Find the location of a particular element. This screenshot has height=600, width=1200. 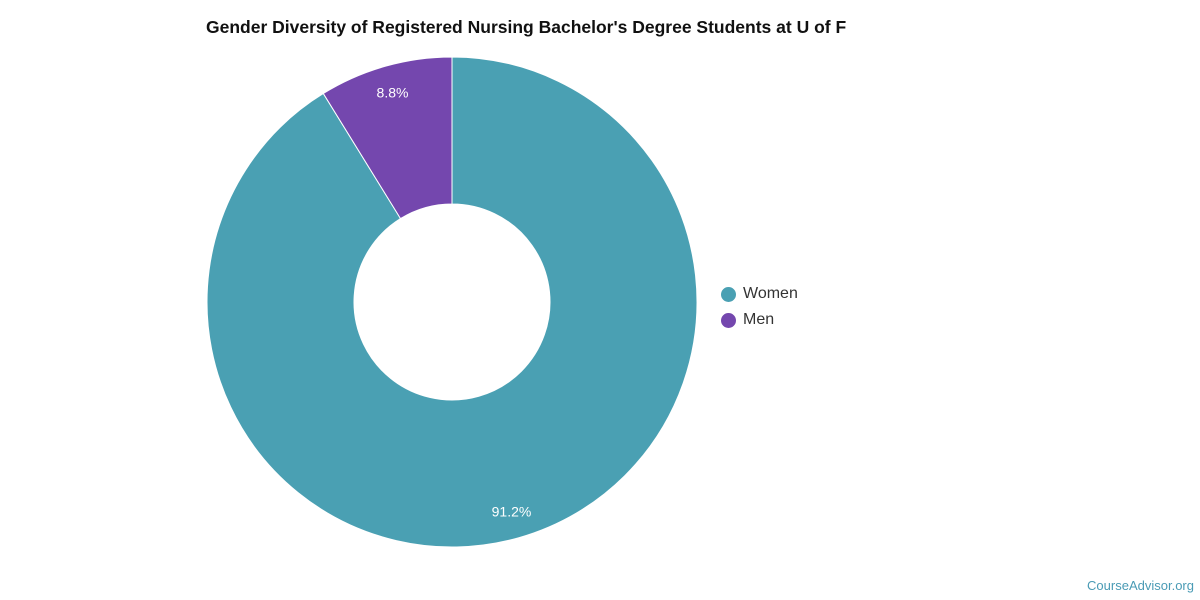

legend-label-women: Women is located at coordinates (770, 293).